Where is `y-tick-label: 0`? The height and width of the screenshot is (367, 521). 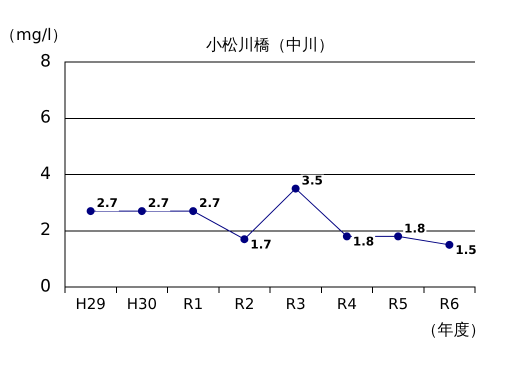 y-tick-label: 0 is located at coordinates (45, 286).